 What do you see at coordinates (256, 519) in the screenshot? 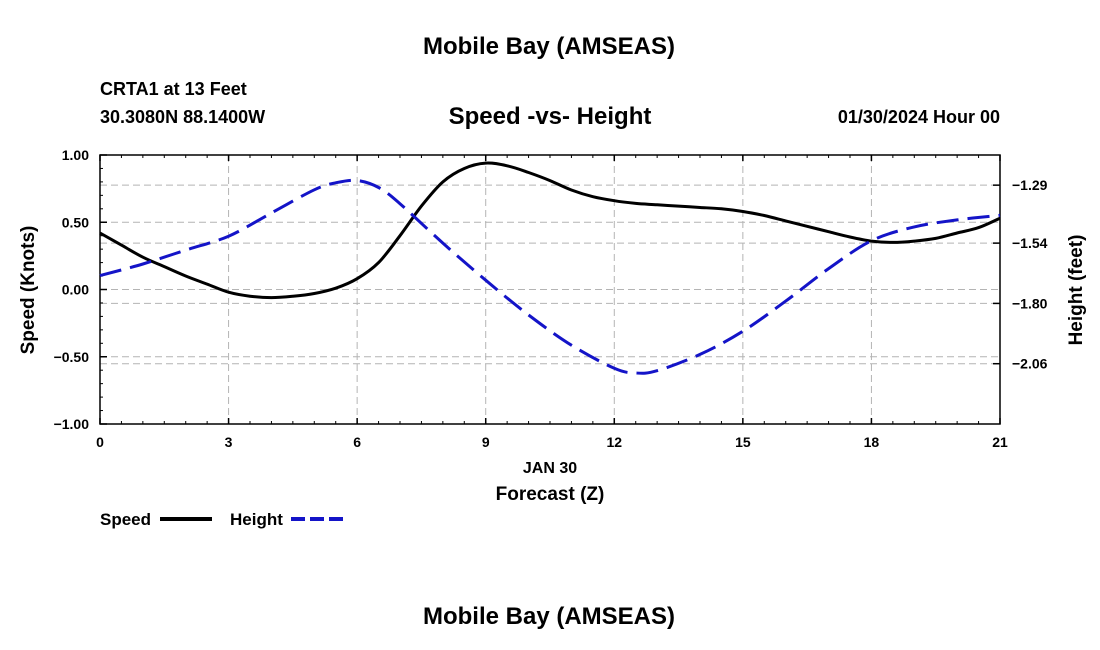
I see `legend-height-label: Height` at bounding box center [256, 519].